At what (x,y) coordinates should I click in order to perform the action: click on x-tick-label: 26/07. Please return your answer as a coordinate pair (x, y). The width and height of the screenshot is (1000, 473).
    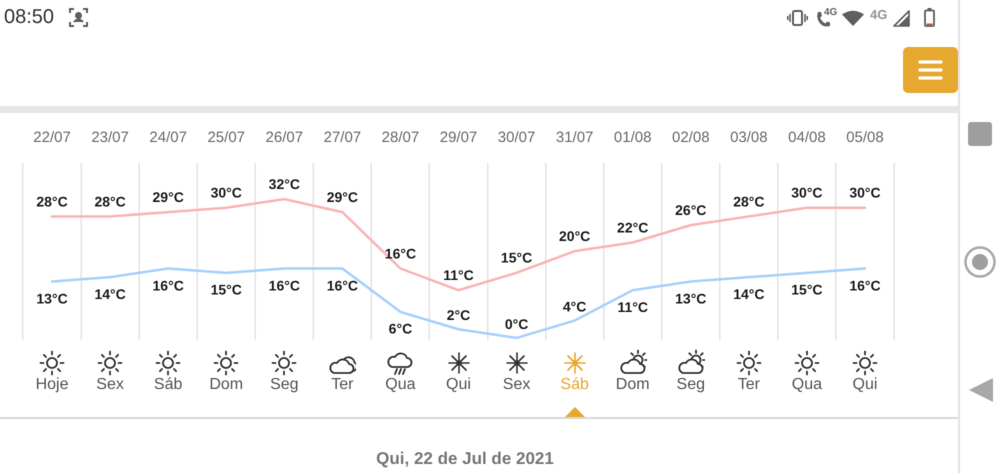
    Looking at the image, I should click on (285, 137).